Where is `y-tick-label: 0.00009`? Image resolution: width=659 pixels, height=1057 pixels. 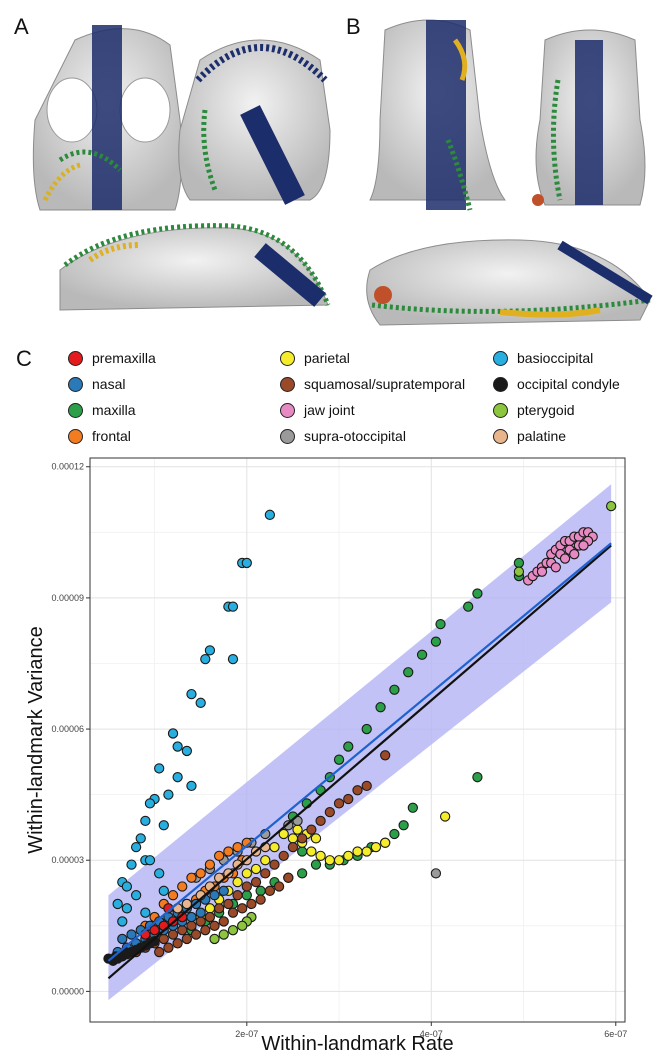
y-tick-label: 0.00009 is located at coordinates (67, 598).